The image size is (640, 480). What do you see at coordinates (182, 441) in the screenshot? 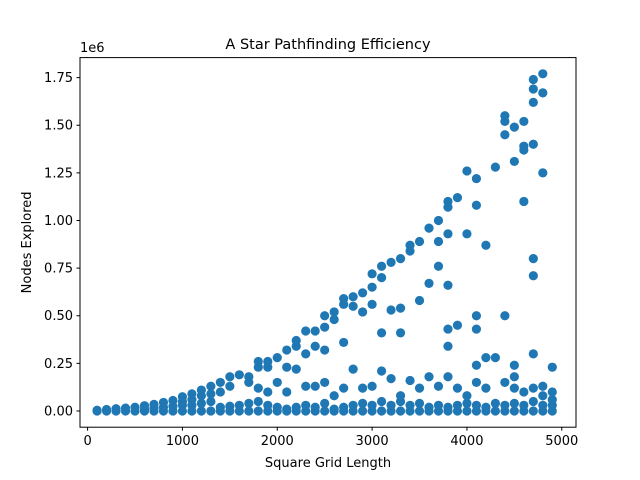
I see `x-tick-label: 1000` at bounding box center [182, 441].